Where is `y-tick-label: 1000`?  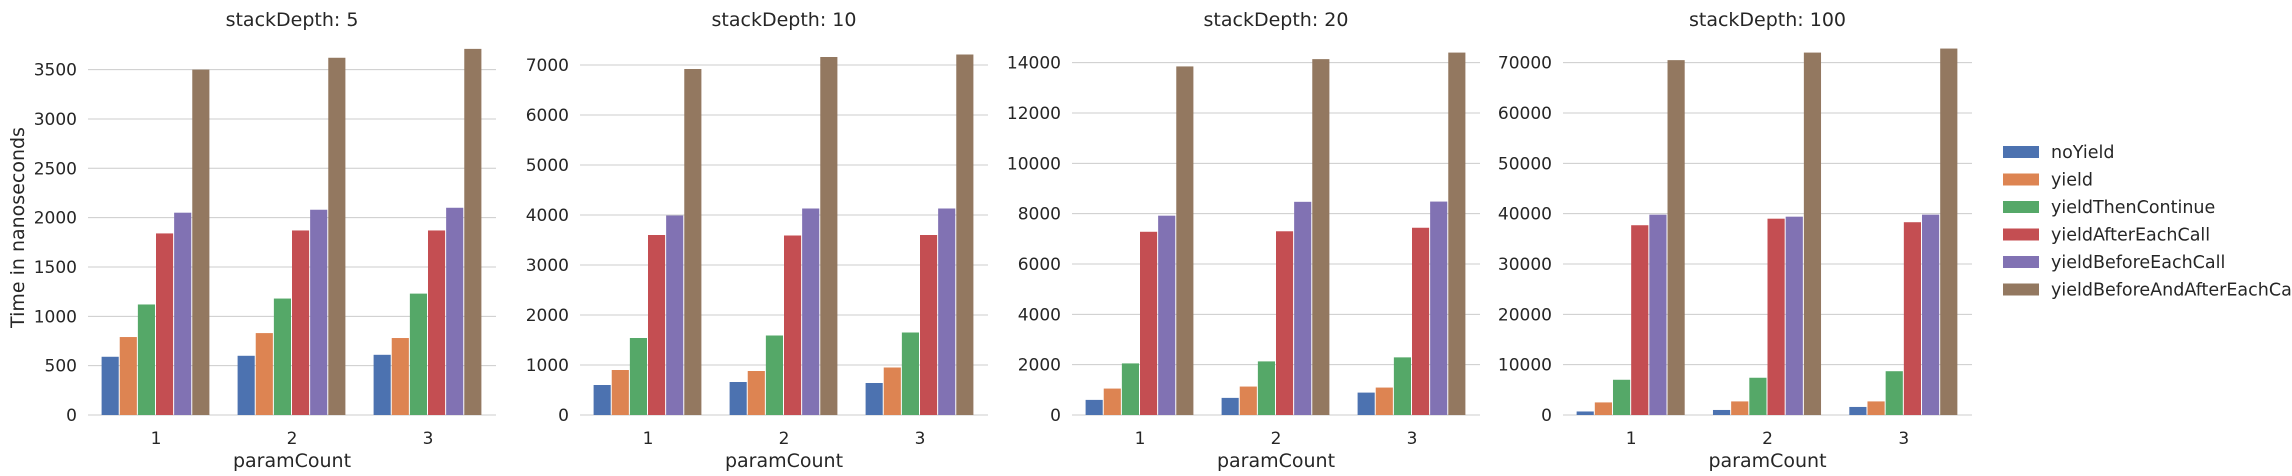
y-tick-label: 1000 is located at coordinates (55, 317).